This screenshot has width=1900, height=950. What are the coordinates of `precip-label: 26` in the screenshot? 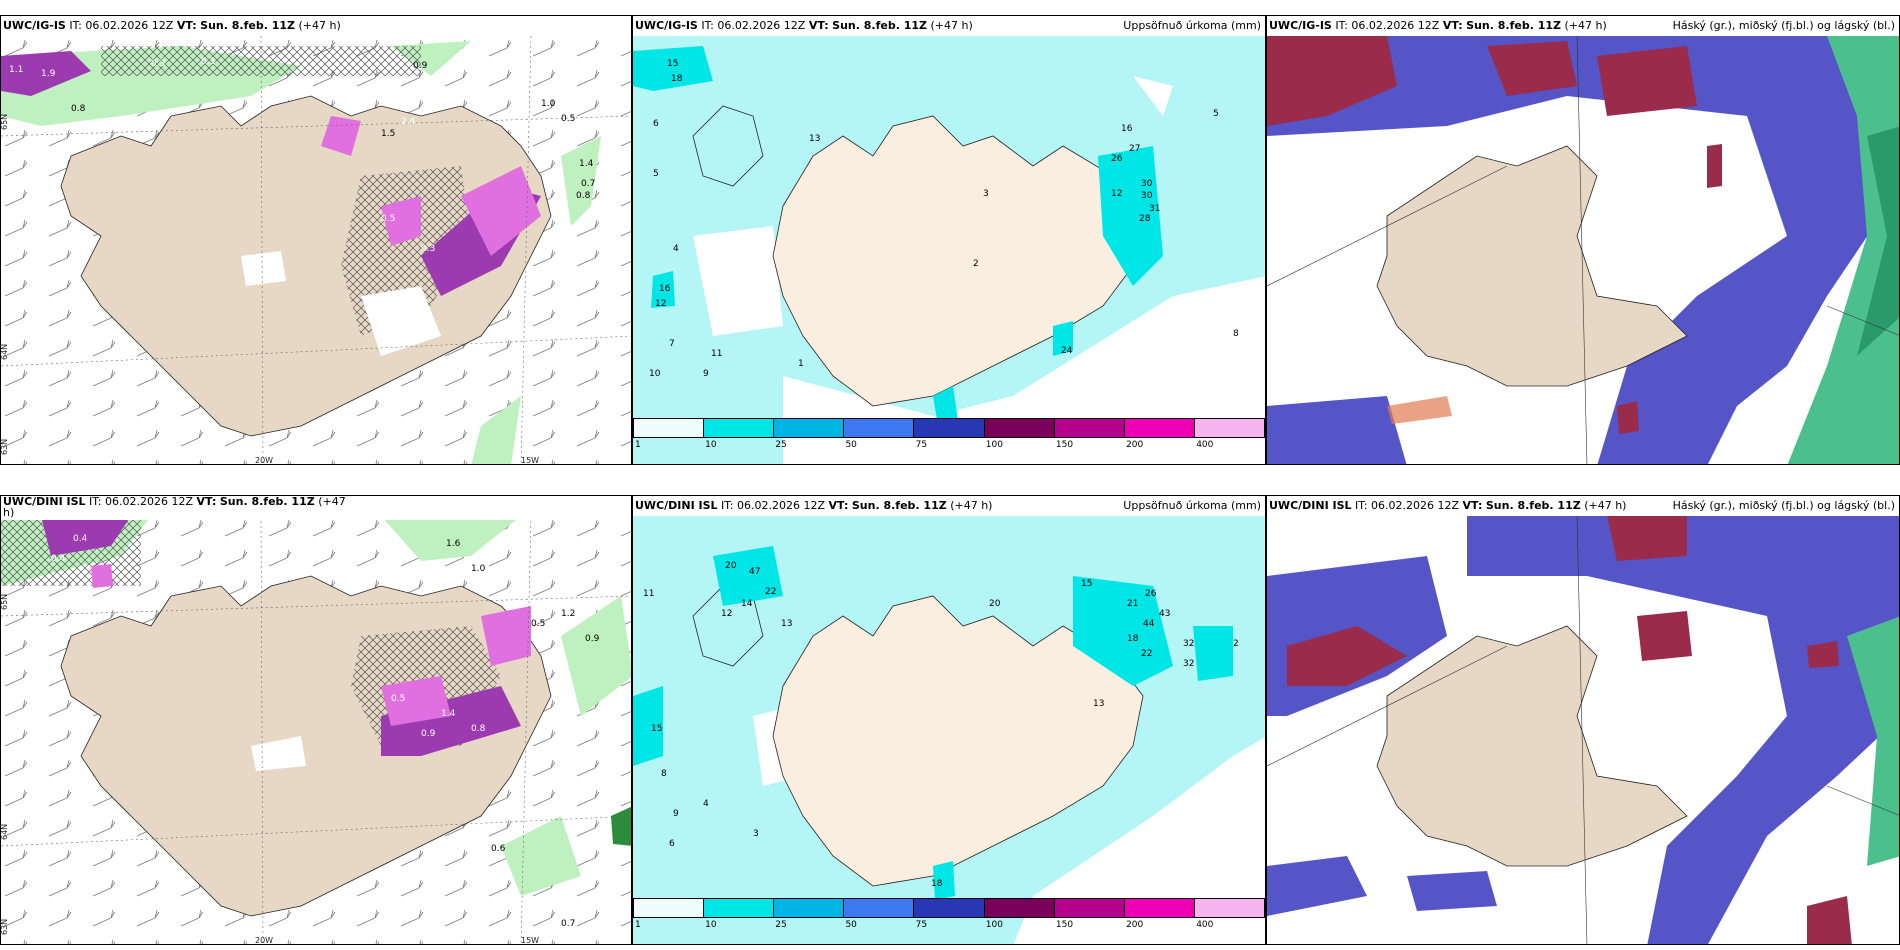 It's located at (1151, 594).